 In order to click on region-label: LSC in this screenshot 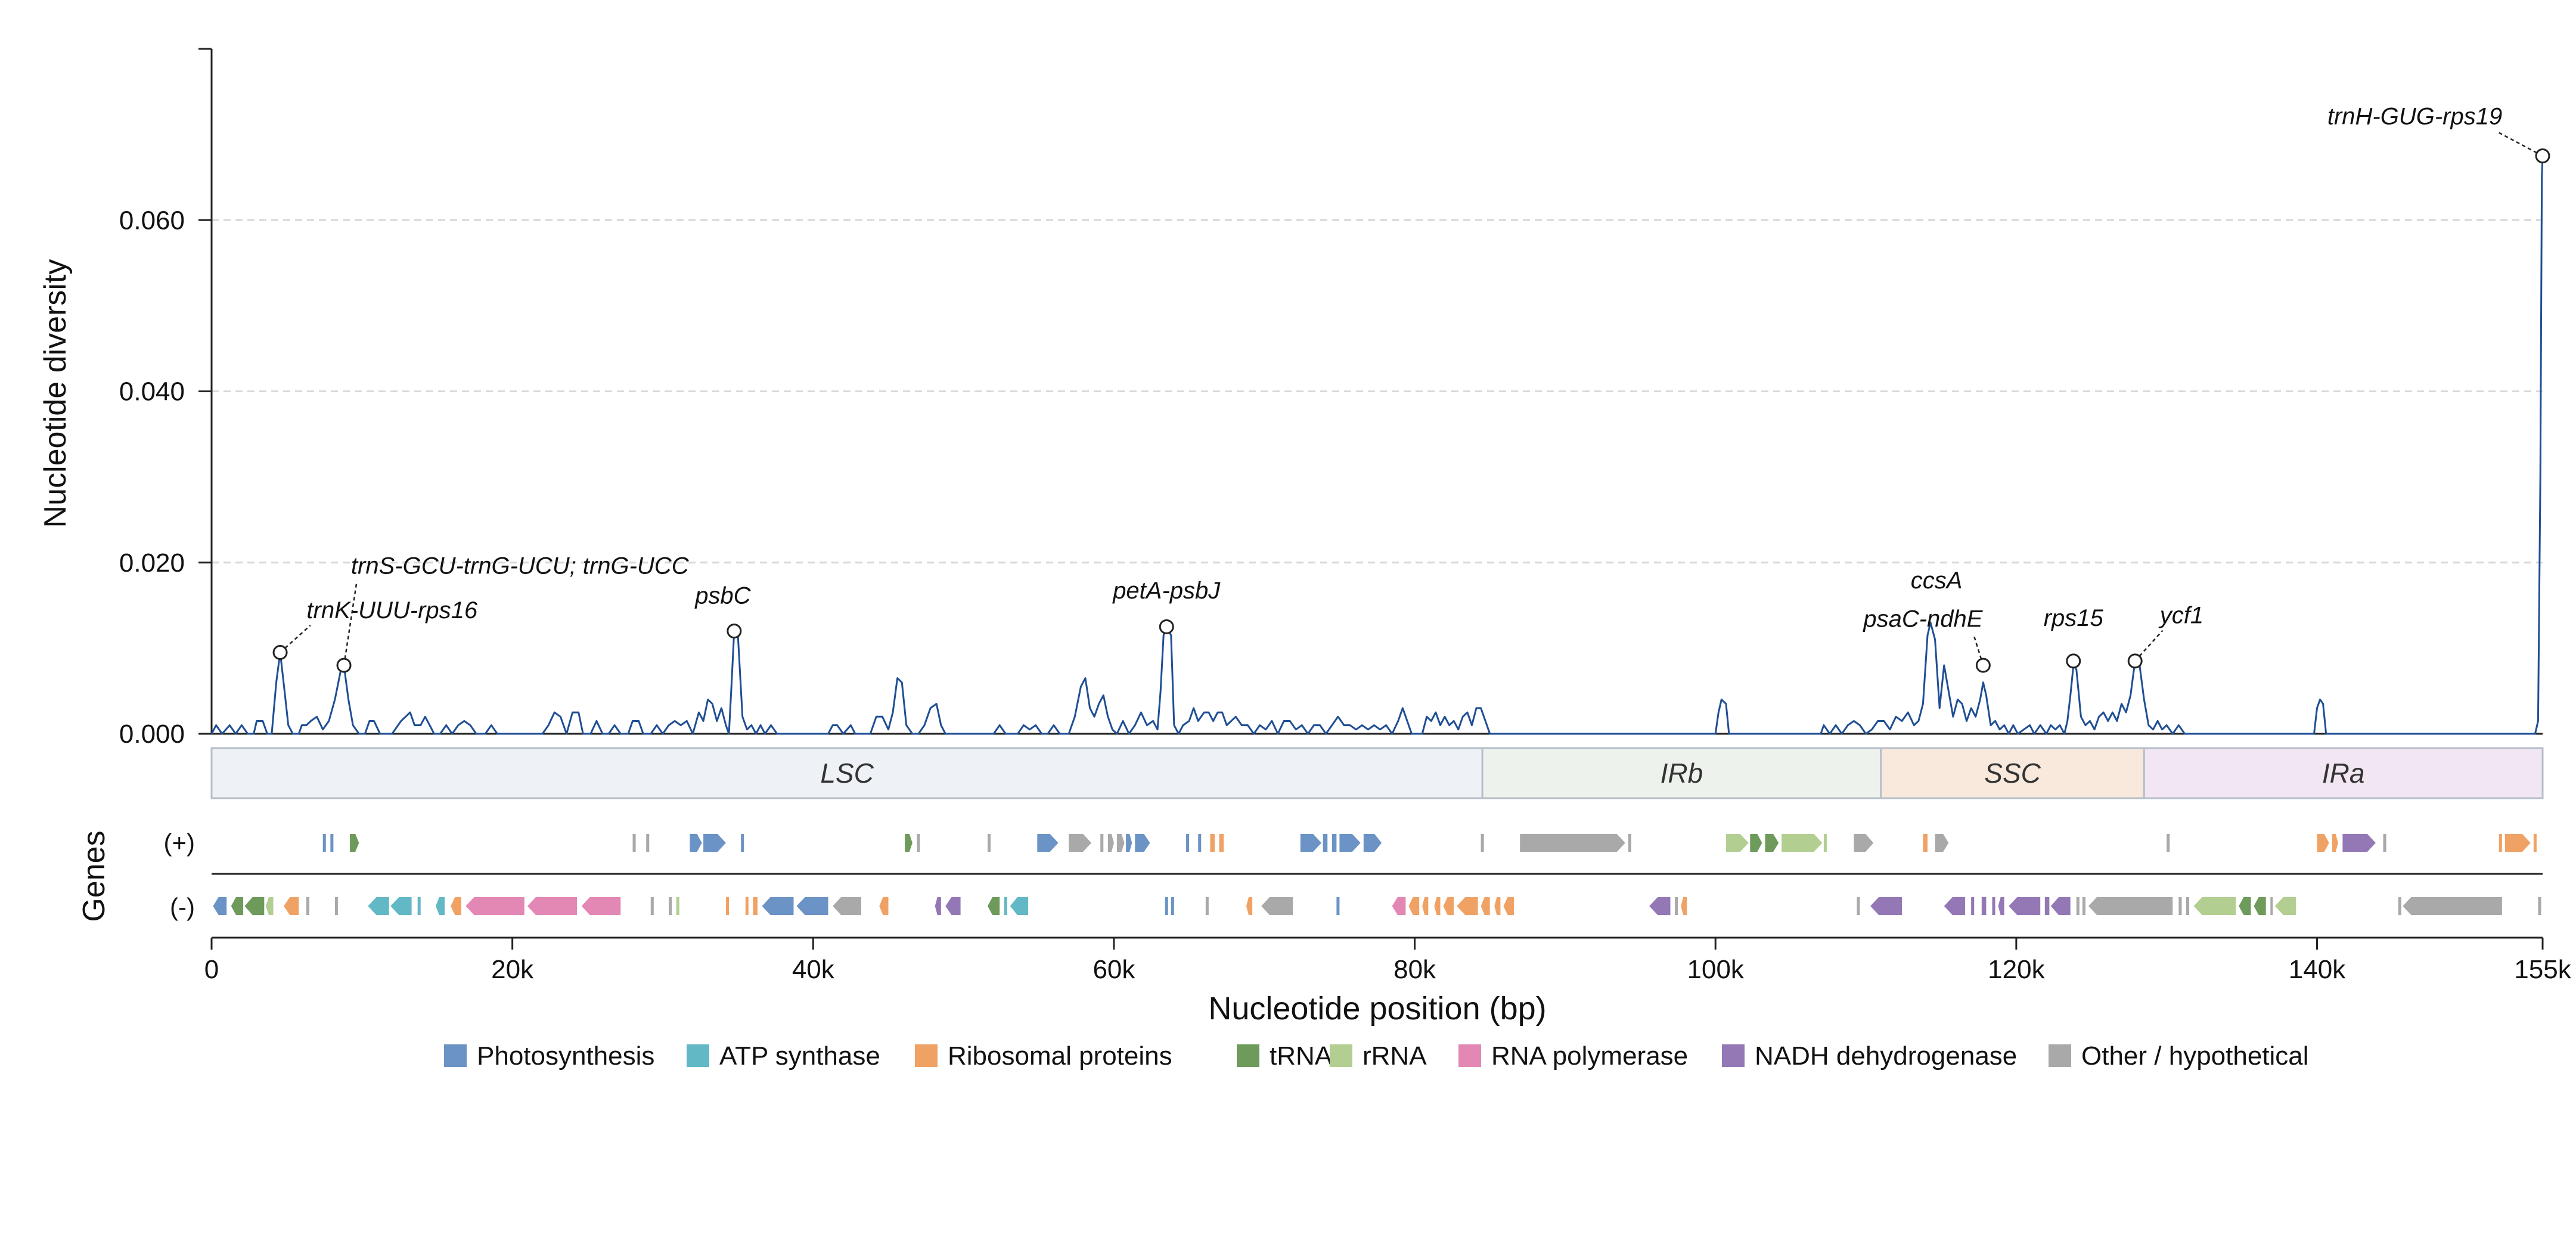, I will do `click(847, 773)`.